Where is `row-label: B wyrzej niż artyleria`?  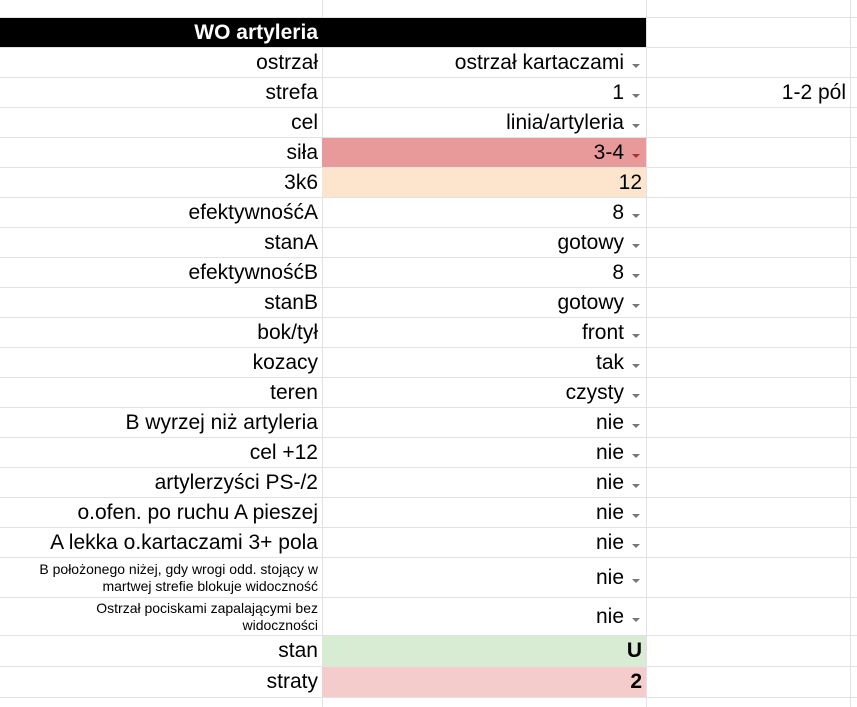
row-label: B wyrzej niż artyleria is located at coordinates (221, 422).